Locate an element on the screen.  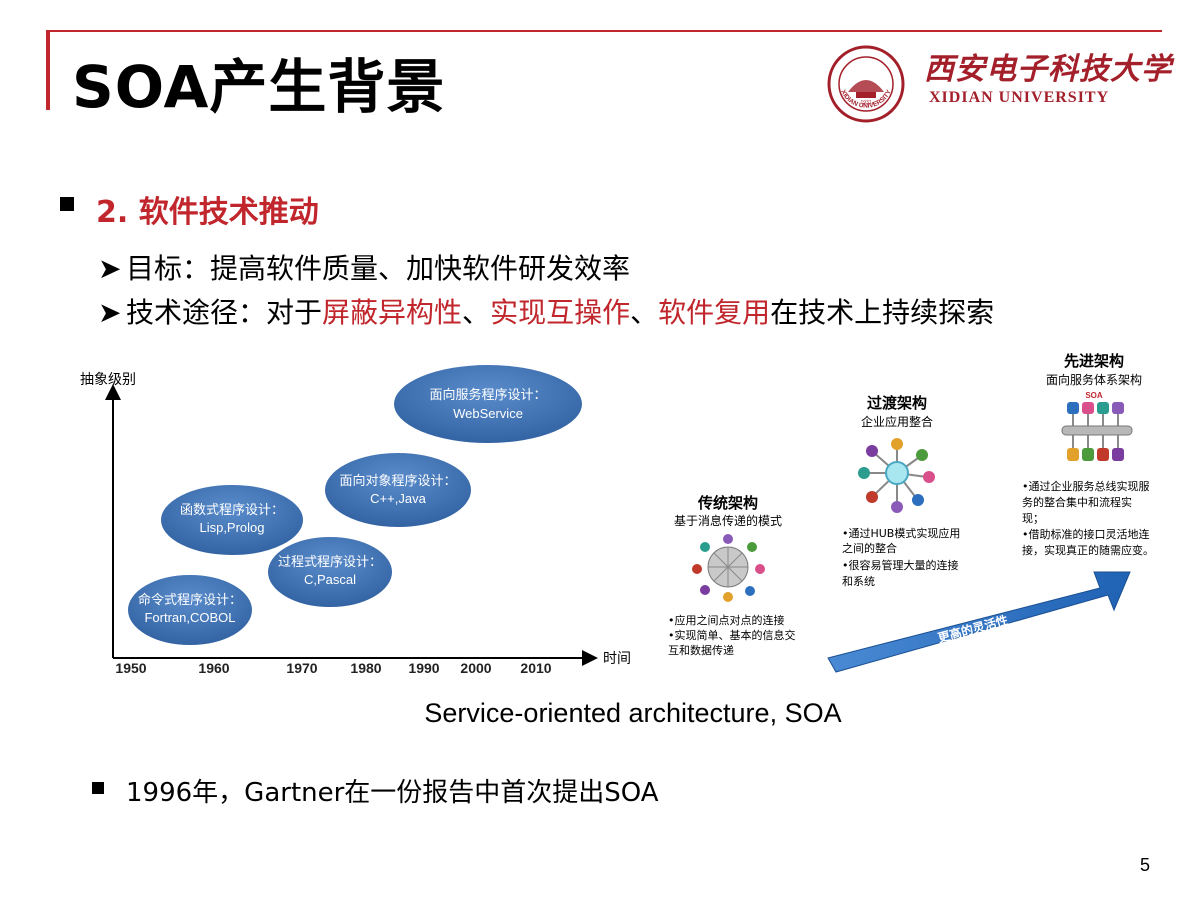
page-number: 5 is located at coordinates (1145, 865).